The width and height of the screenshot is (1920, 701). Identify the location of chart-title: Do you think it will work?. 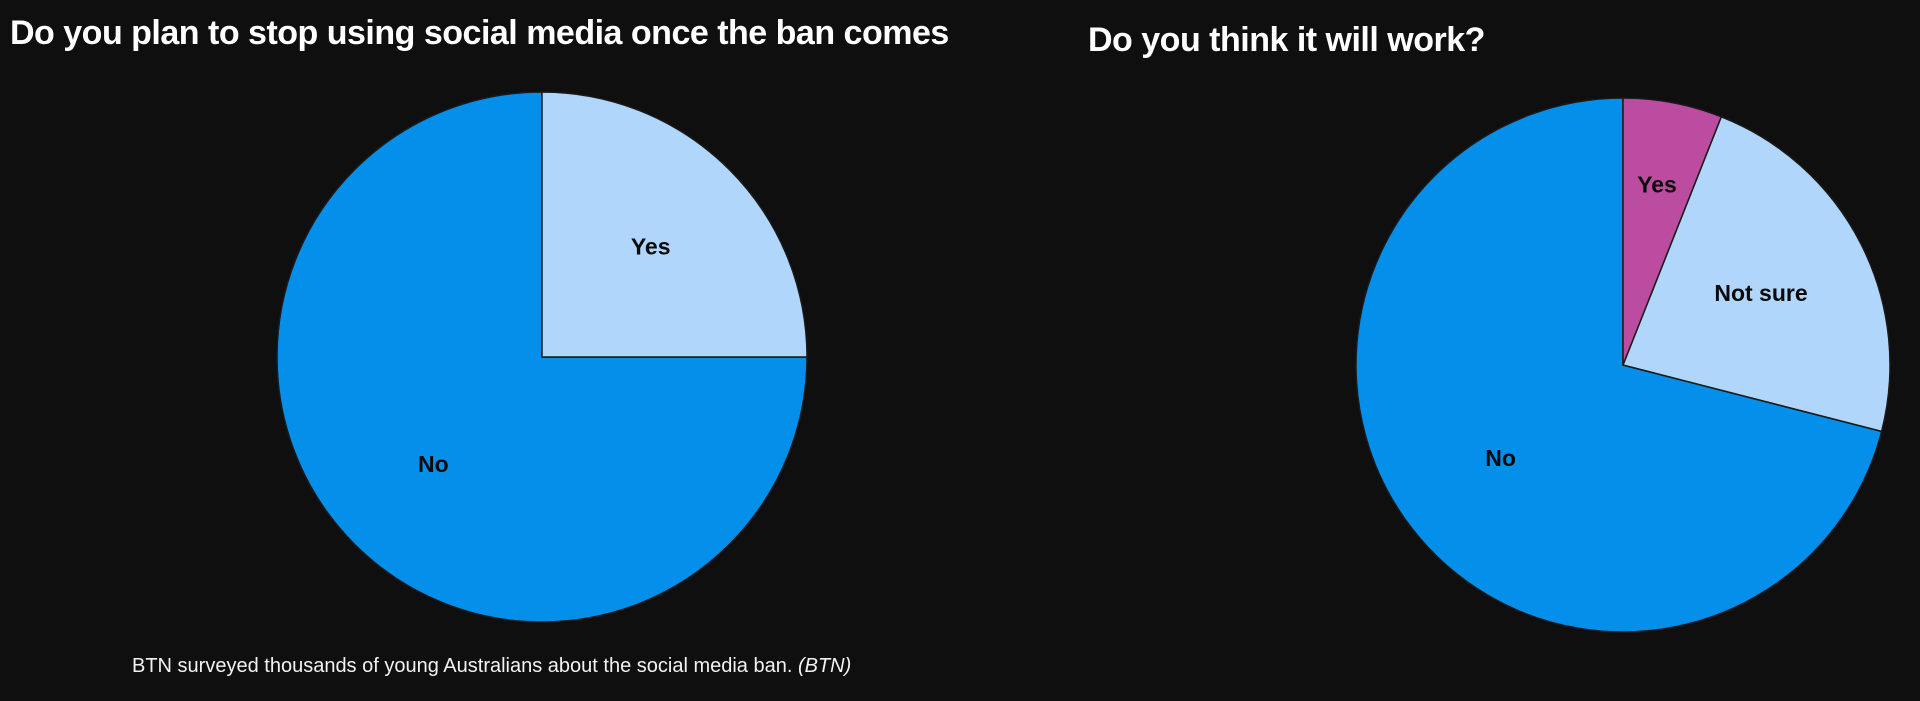
(1286, 40).